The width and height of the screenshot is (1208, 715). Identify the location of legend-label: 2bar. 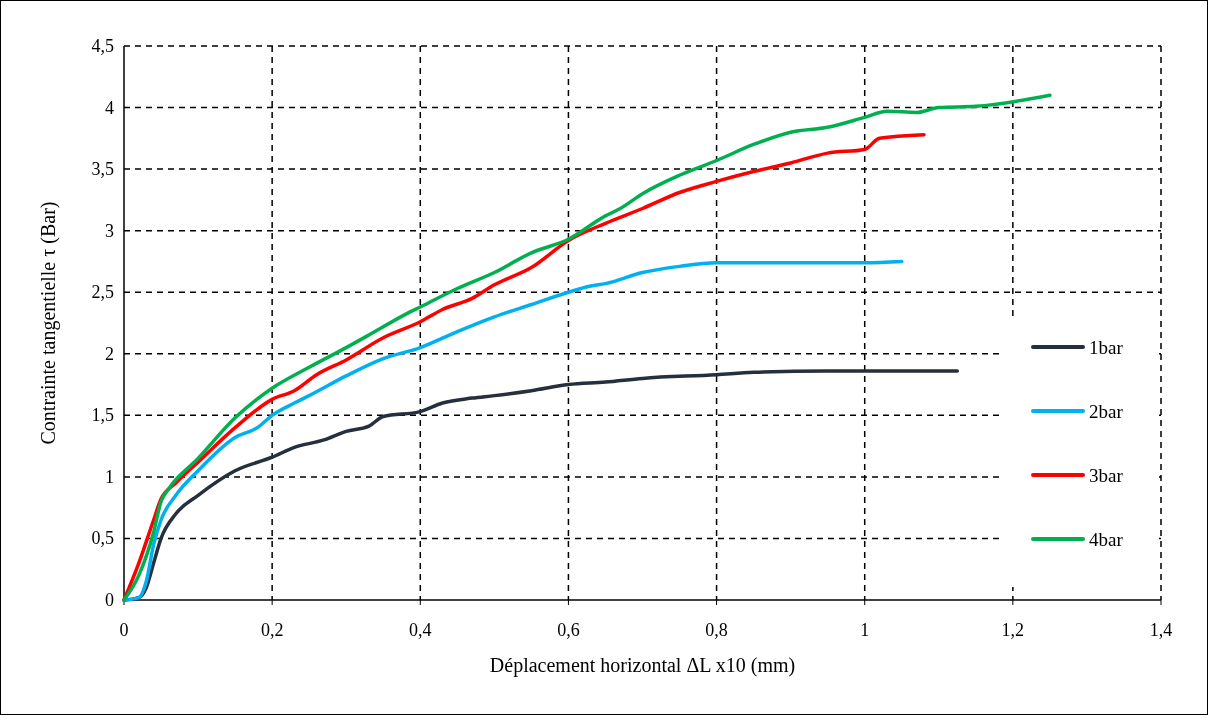
(1106, 411).